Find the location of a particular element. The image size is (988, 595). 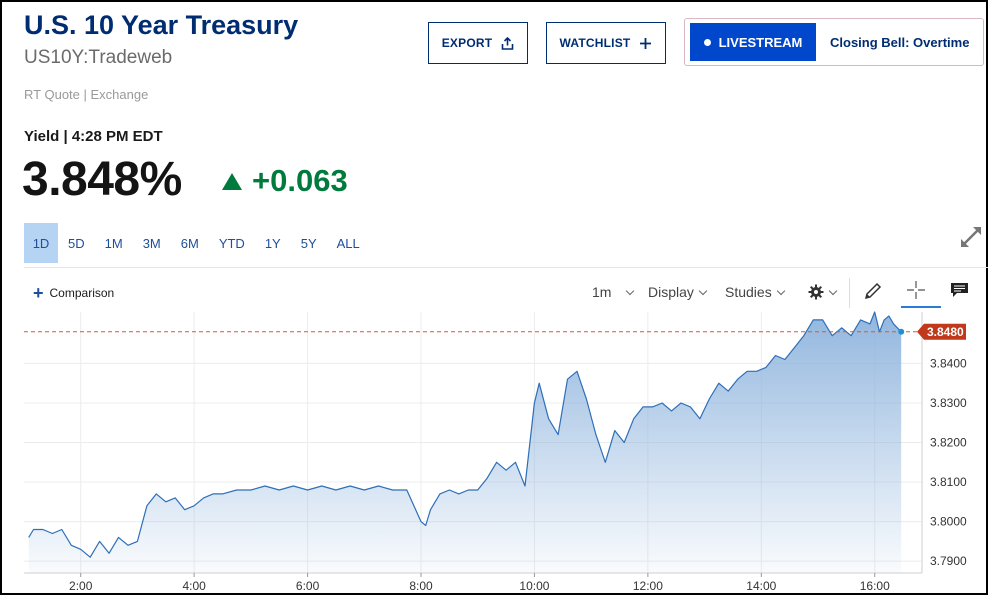

settings-dropdown is located at coordinates (823, 292).